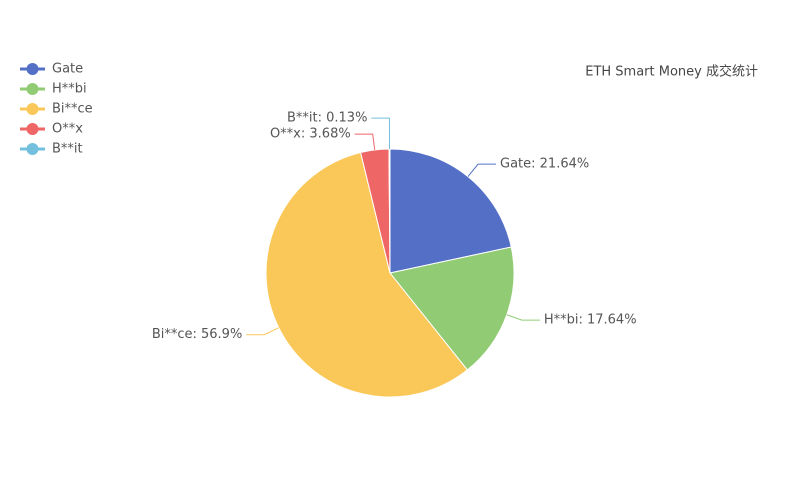 Image resolution: width=800 pixels, height=500 pixels. I want to click on legend-label: Bi**ce, so click(72, 109).